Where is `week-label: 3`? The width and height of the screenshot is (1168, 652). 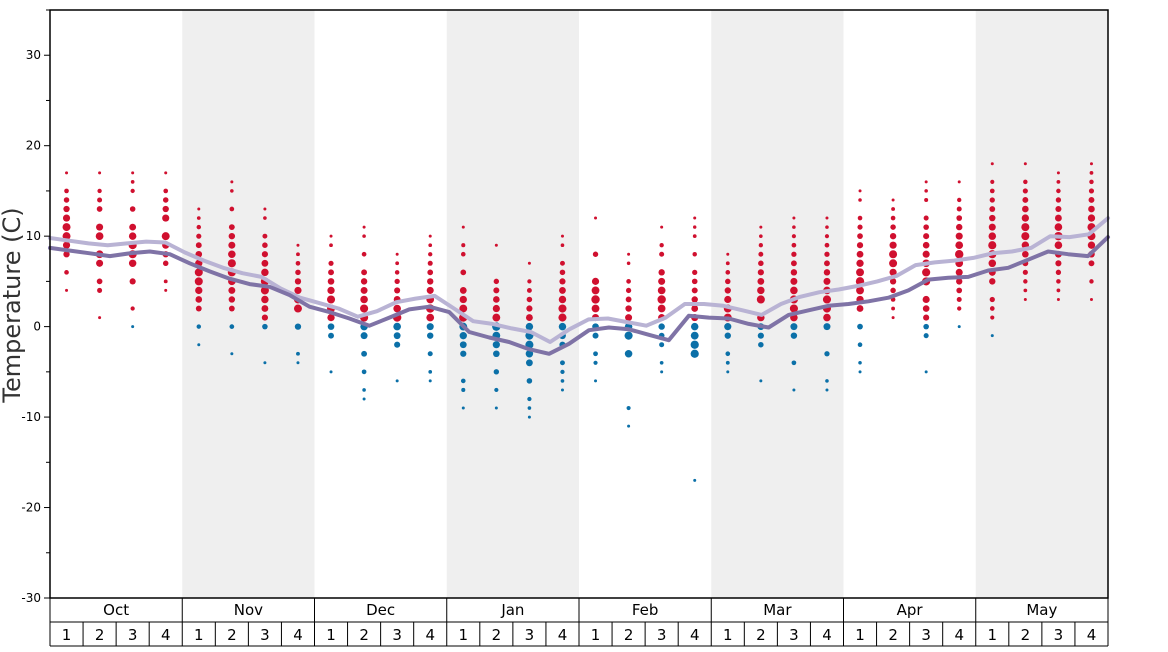 week-label: 3 is located at coordinates (1059, 635).